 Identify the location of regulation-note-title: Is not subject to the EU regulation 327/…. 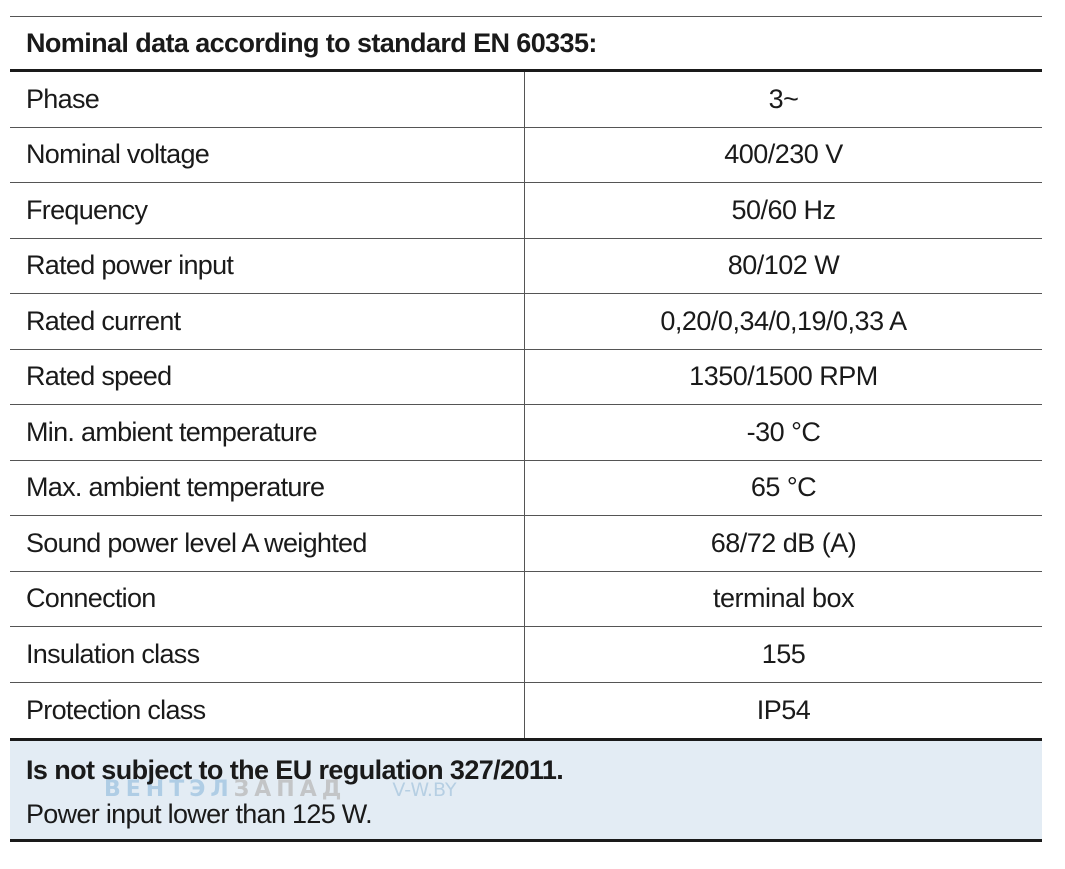
(295, 770).